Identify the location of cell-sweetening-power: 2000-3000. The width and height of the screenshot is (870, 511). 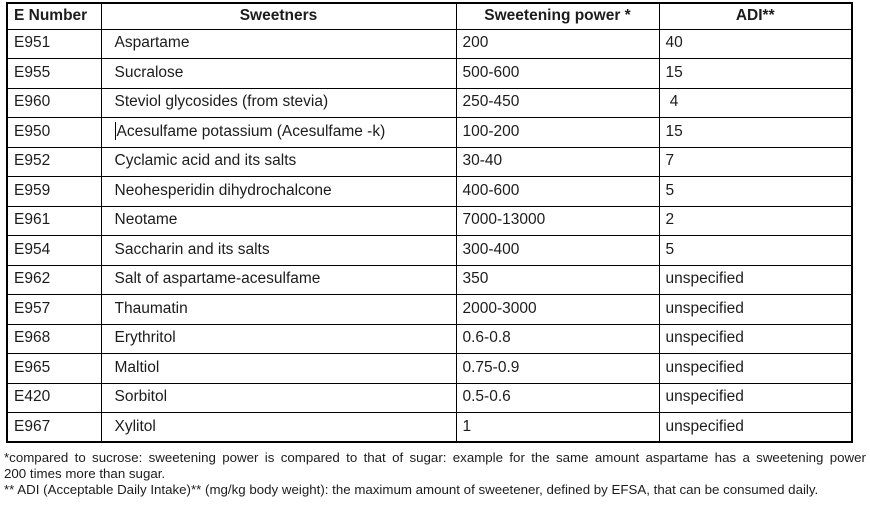
(557, 309).